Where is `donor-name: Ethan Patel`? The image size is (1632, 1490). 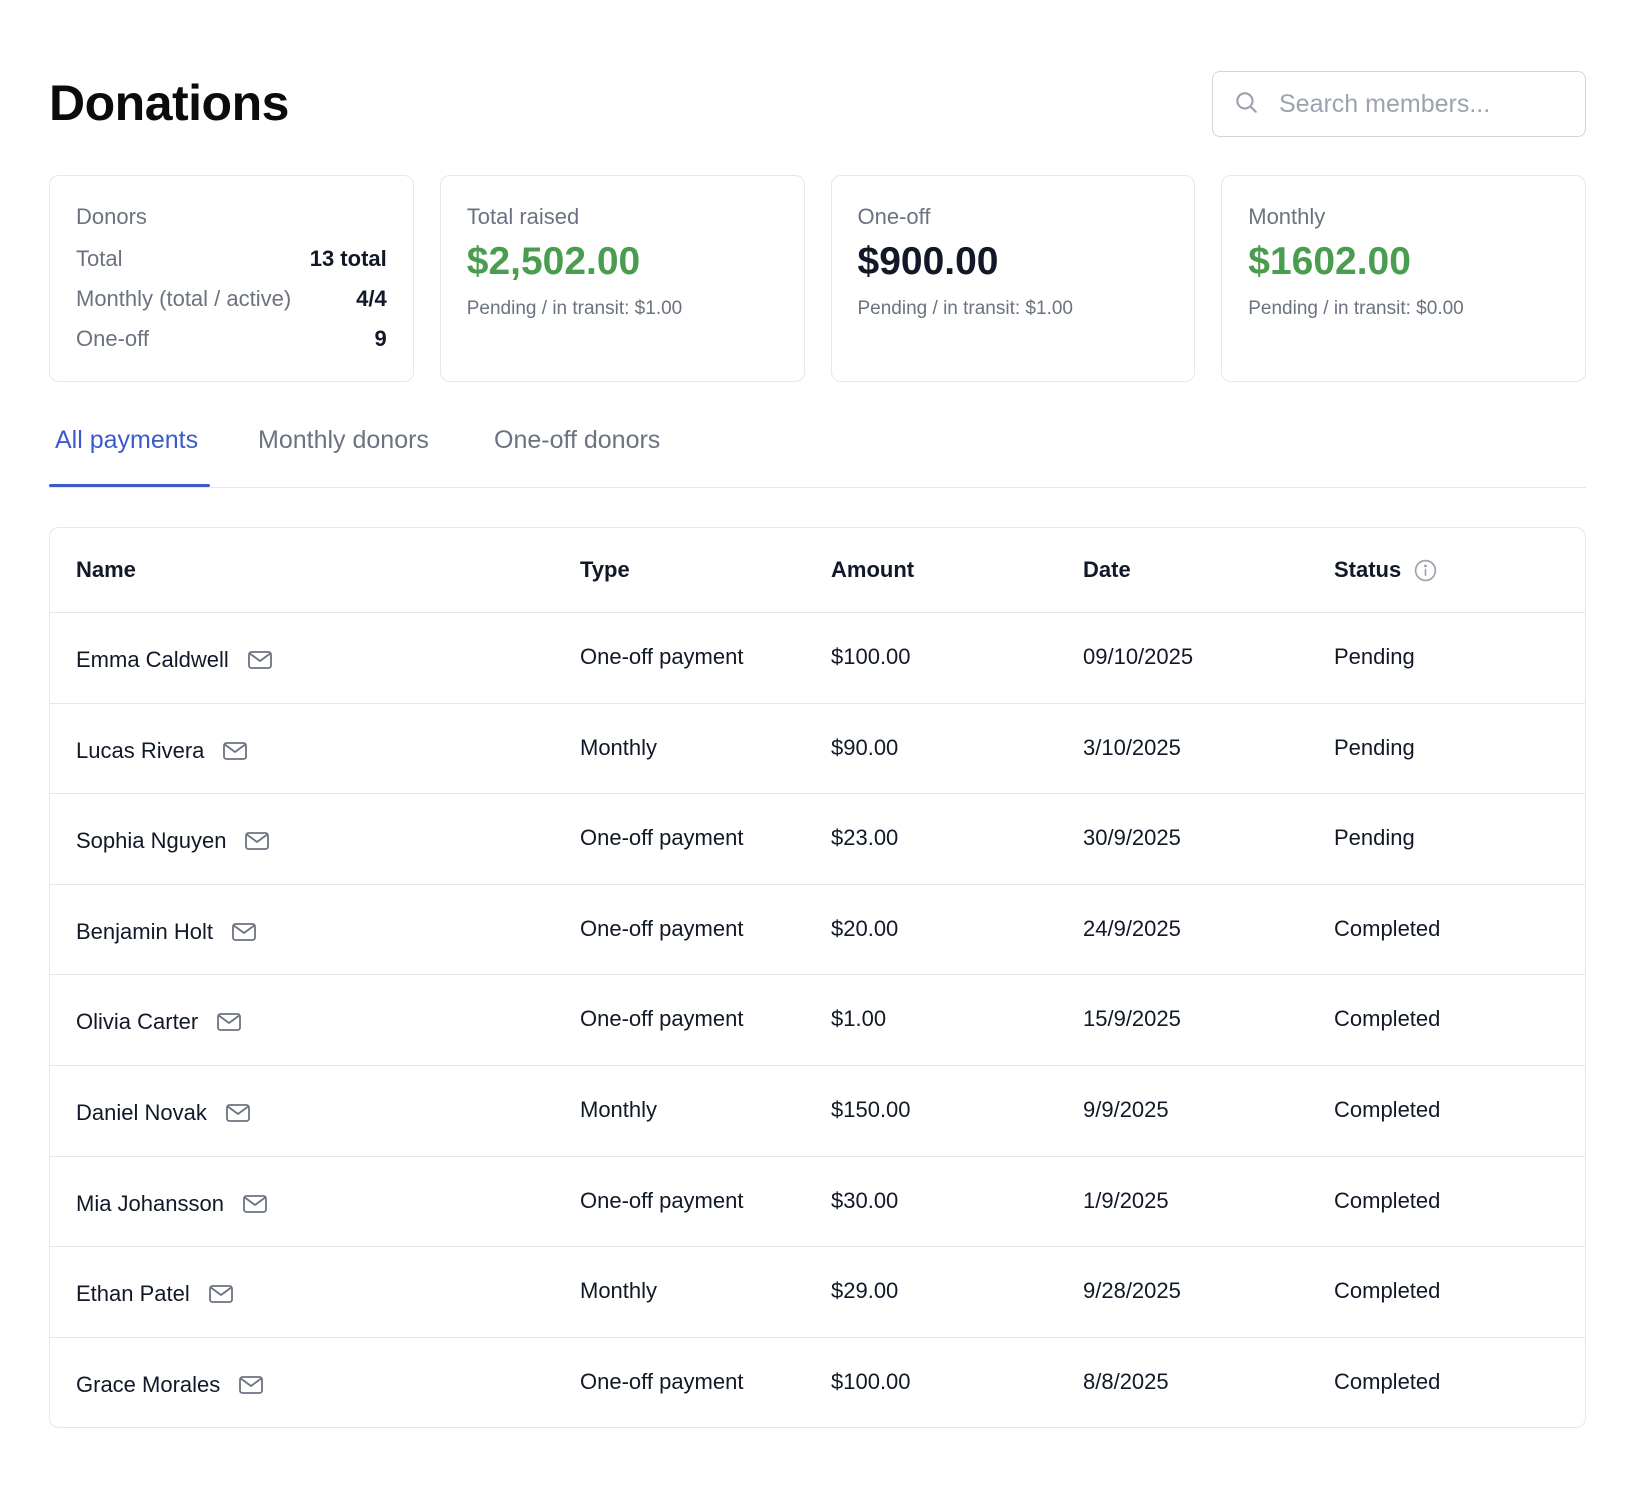 donor-name: Ethan Patel is located at coordinates (133, 1294).